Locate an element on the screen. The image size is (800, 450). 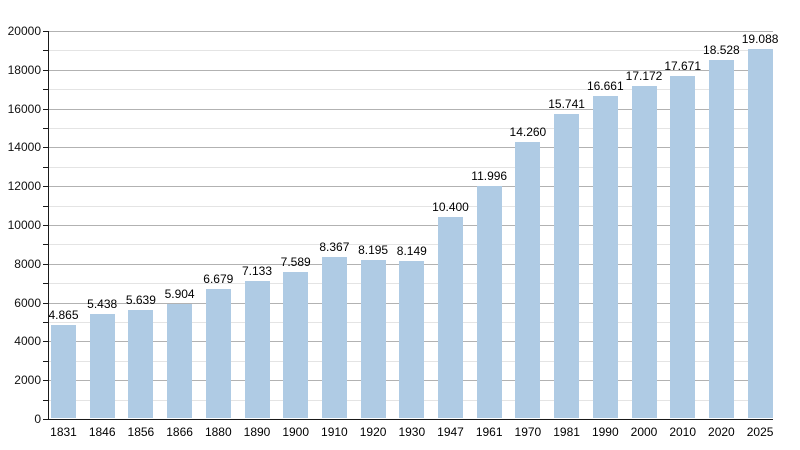
x-axis-label: 1961 is located at coordinates (489, 432).